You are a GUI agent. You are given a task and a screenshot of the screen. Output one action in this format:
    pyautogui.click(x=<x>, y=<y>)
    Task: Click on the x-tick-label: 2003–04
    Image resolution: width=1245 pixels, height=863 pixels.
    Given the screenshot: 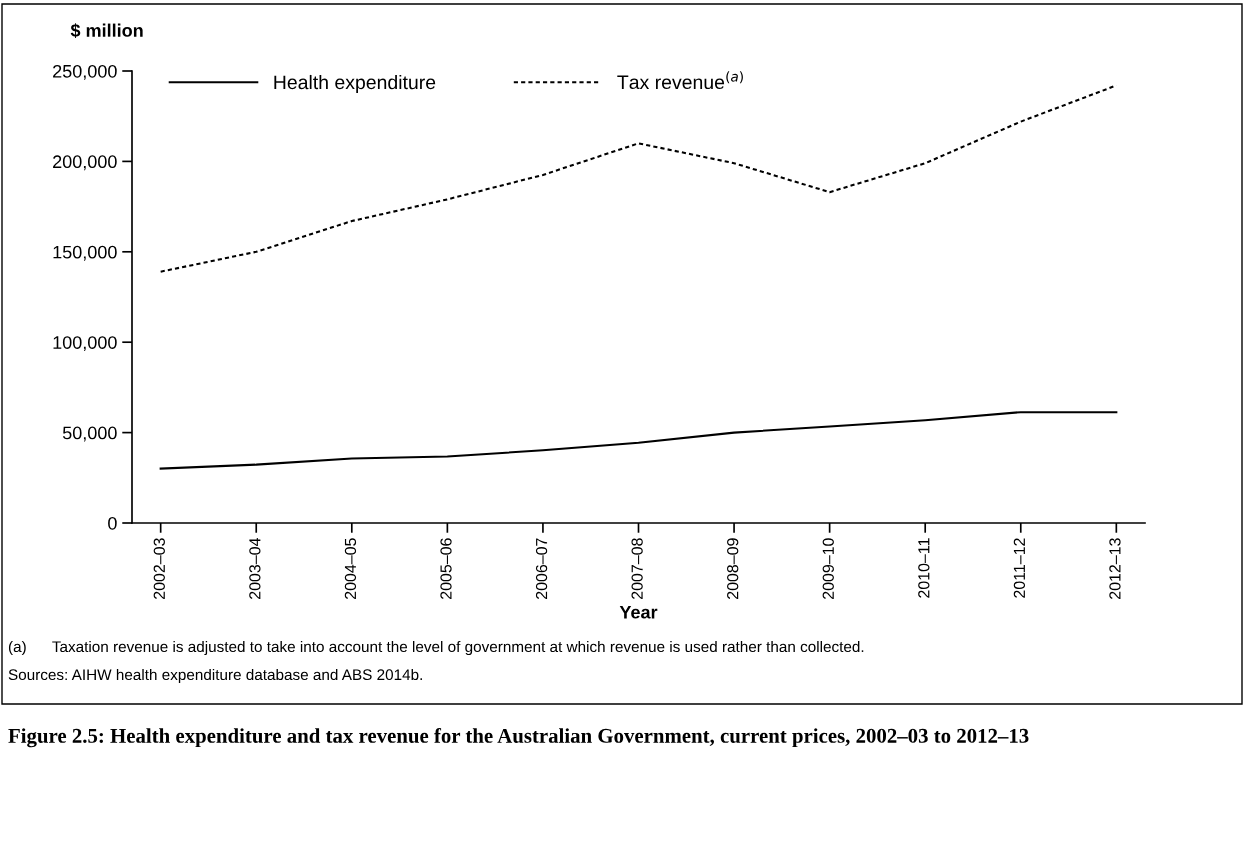 What is the action you would take?
    pyautogui.click(x=255, y=568)
    